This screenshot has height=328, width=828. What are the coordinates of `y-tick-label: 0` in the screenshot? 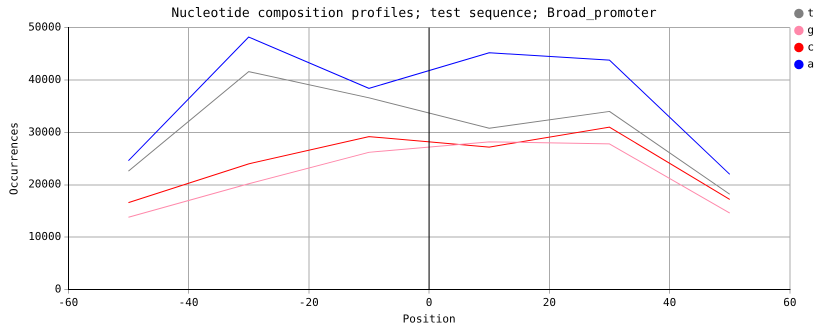 It's located at (58, 289).